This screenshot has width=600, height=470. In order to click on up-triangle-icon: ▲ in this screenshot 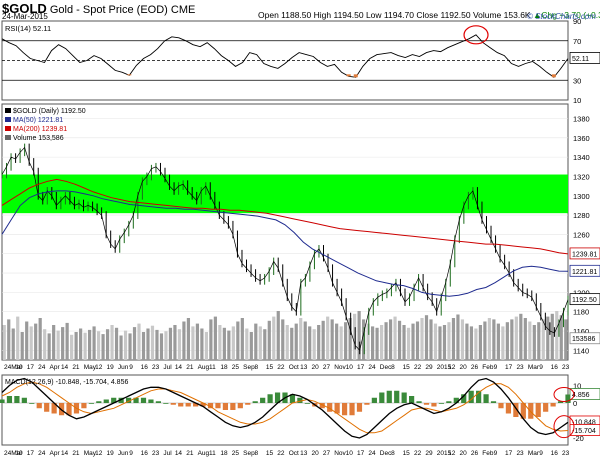, I will do `click(537, 15)`.